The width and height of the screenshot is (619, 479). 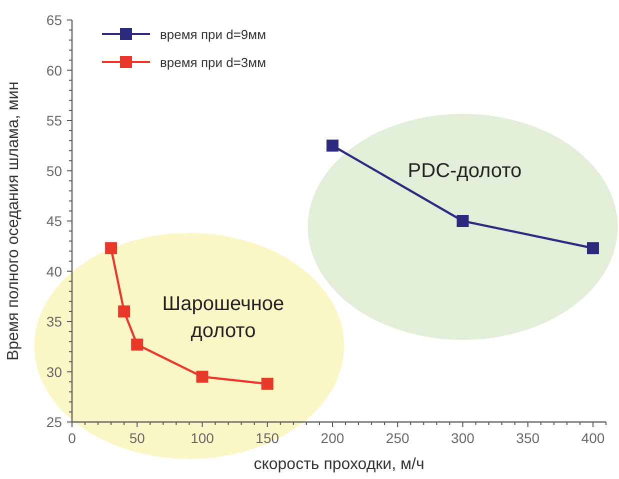 What do you see at coordinates (54, 372) in the screenshot?
I see `y-tick-label: 30` at bounding box center [54, 372].